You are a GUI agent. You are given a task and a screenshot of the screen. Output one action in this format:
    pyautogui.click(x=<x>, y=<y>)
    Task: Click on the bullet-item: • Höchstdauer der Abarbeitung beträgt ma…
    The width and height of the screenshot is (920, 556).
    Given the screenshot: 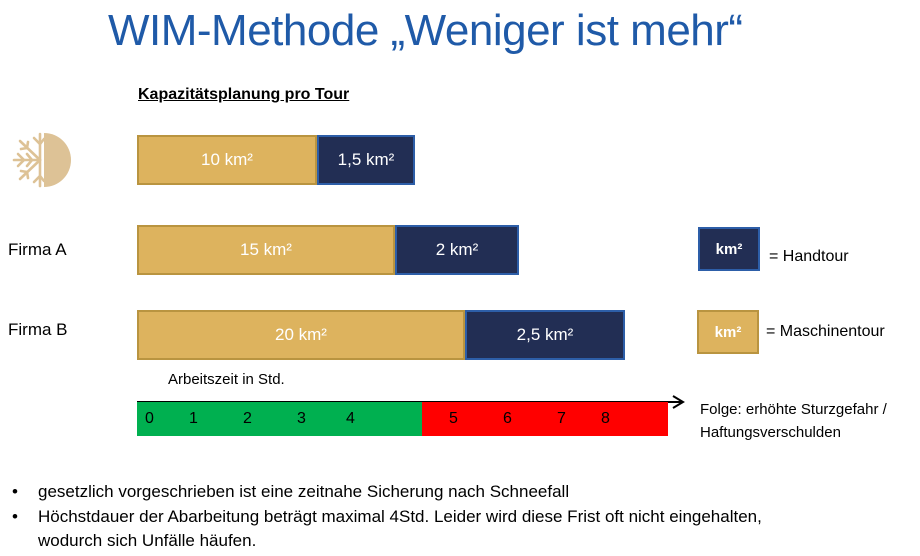 What is the action you would take?
    pyautogui.click(x=402, y=529)
    